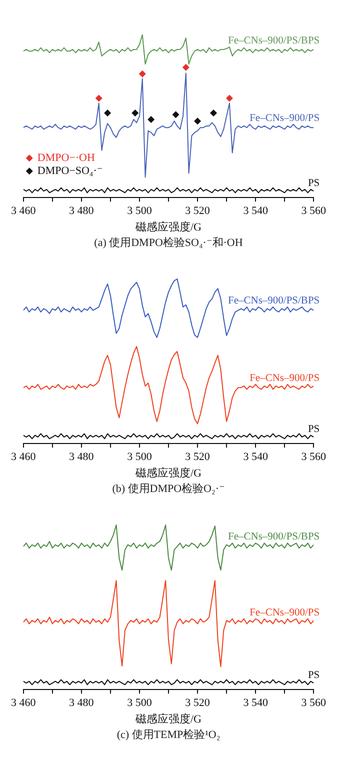  I want to click on text: (b) 使用DMPO检验O₂·⁻, so click(168, 489).